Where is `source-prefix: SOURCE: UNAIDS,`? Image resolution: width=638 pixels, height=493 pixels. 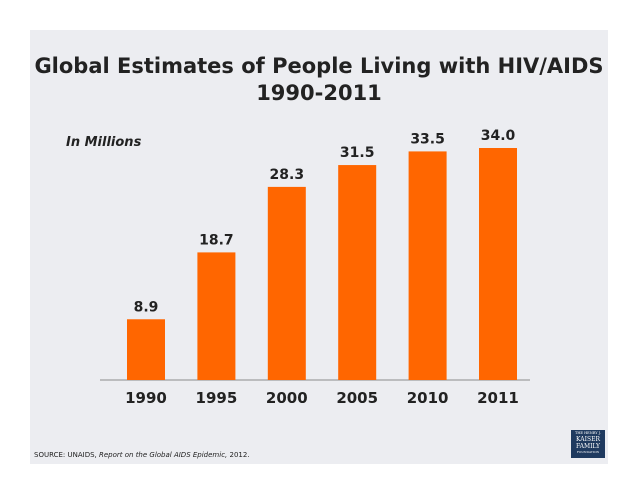 source-prefix: SOURCE: UNAIDS, is located at coordinates (65, 455).